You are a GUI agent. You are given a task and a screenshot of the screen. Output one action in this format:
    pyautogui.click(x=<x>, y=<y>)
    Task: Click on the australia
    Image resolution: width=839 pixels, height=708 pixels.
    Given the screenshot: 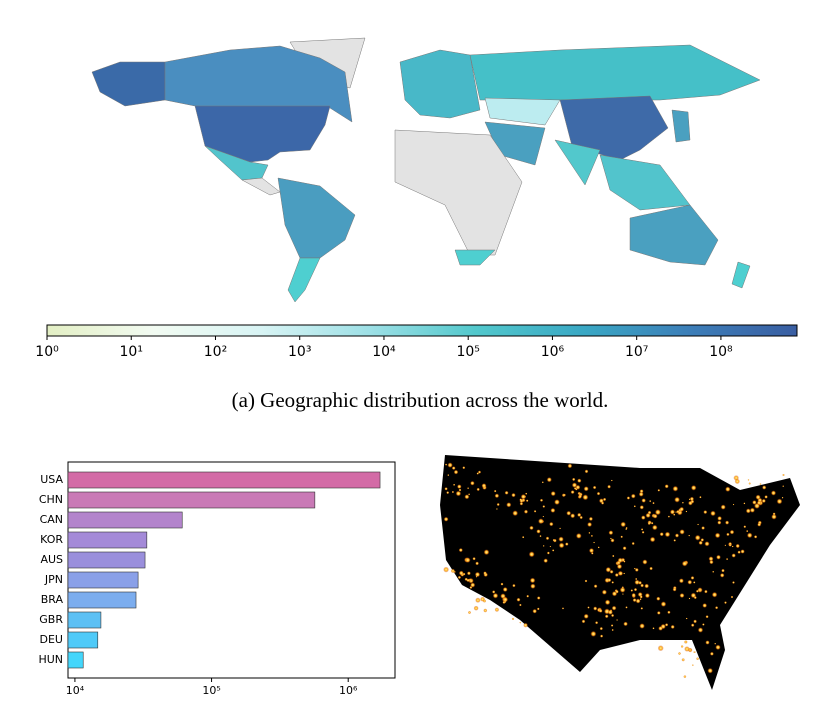 What is the action you would take?
    pyautogui.click(x=674, y=235)
    